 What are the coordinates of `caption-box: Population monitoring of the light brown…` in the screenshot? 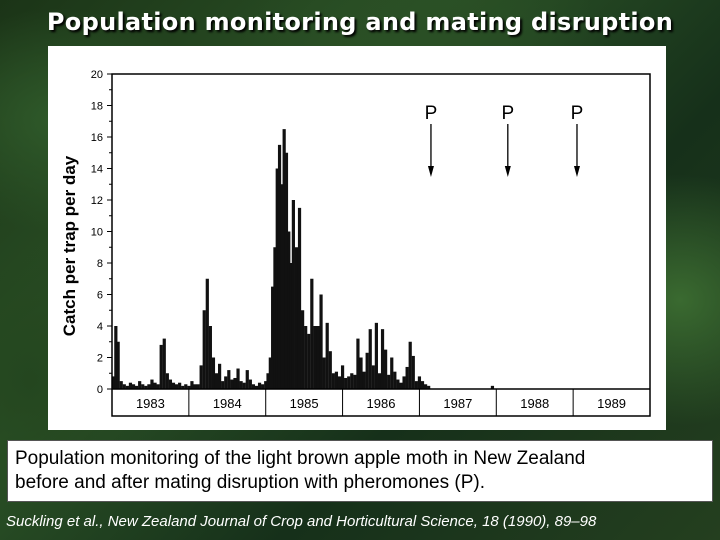 It's located at (360, 471).